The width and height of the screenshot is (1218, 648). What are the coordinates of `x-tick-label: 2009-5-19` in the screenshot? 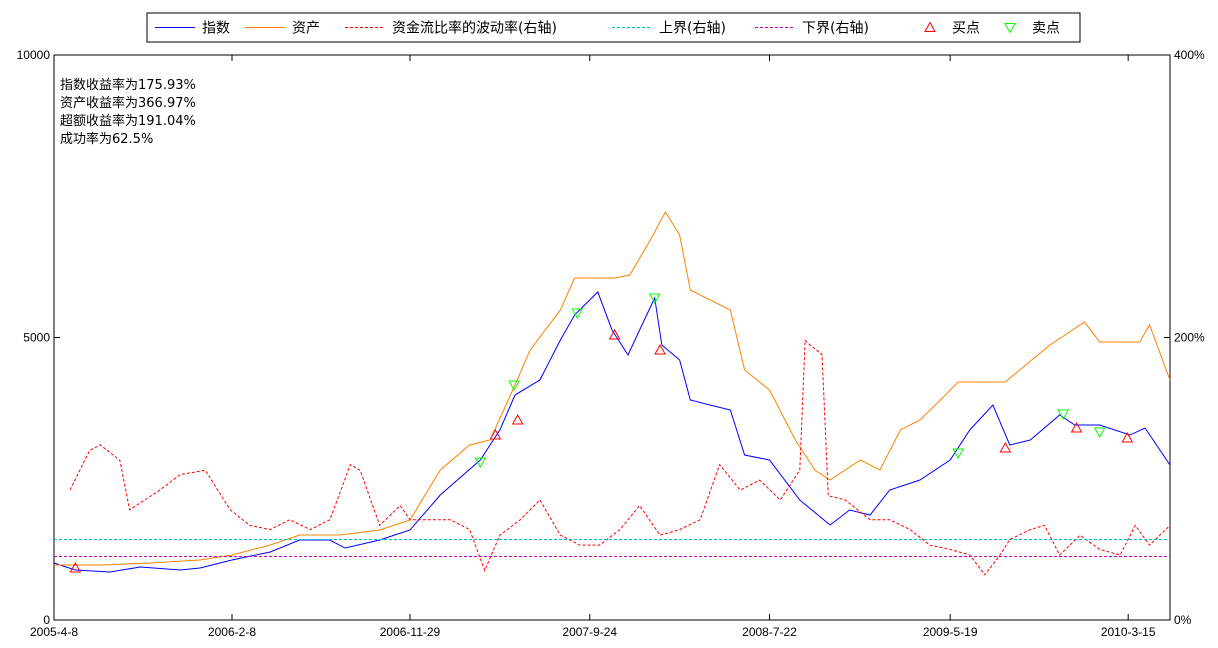 It's located at (950, 632).